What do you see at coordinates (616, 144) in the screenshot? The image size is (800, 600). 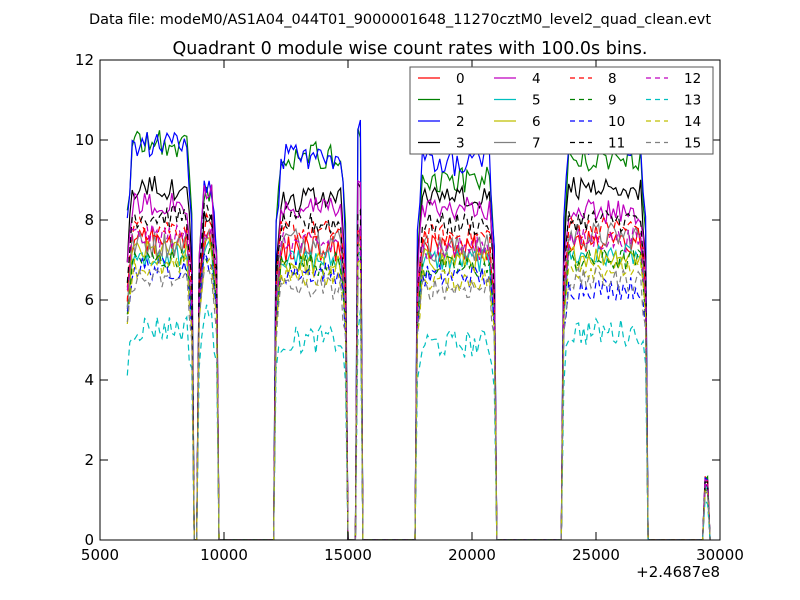 I see `legend-label-11: 11` at bounding box center [616, 144].